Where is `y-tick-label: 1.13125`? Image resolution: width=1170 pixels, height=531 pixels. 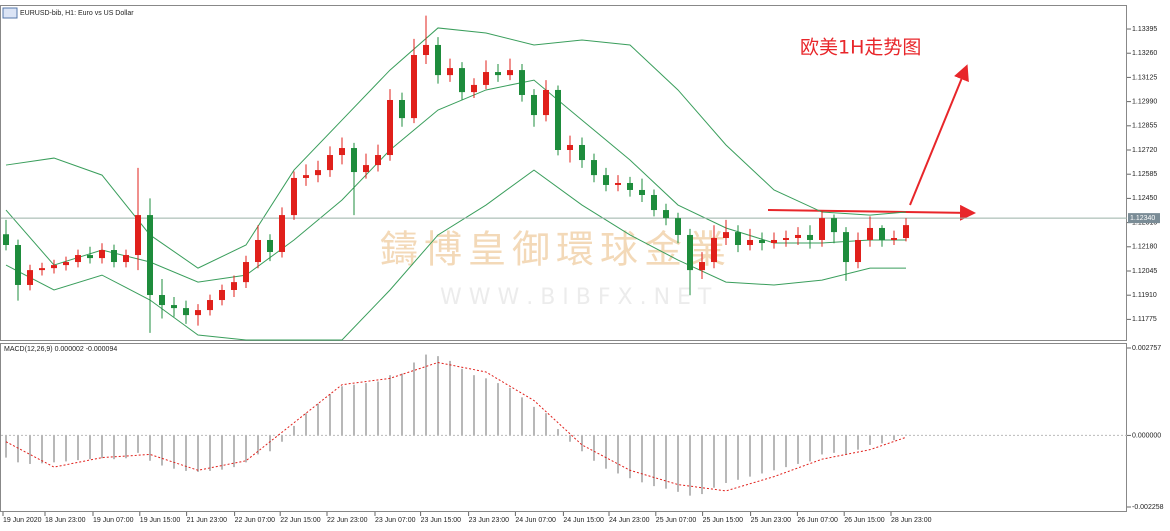 y-tick-label: 1.13125 is located at coordinates (1144, 77).